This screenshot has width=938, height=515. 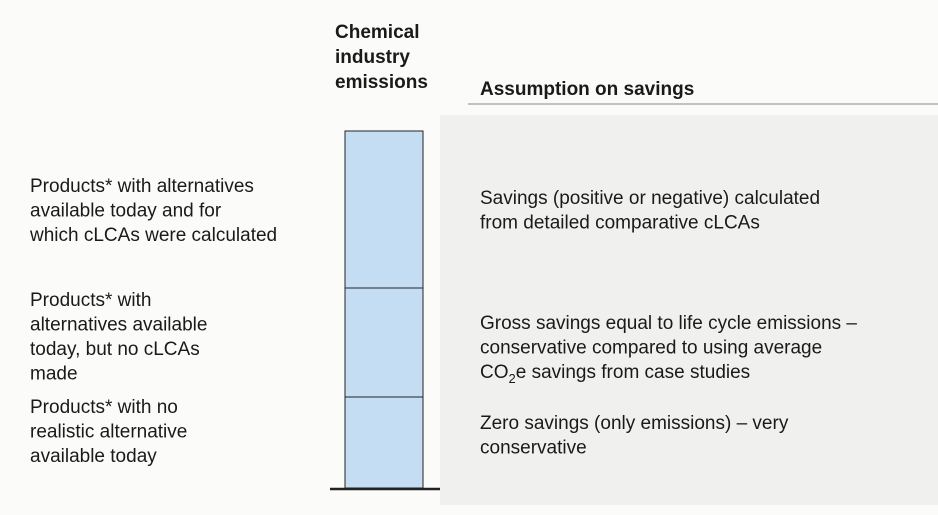 What do you see at coordinates (90, 300) in the screenshot?
I see `product-line: Products* with` at bounding box center [90, 300].